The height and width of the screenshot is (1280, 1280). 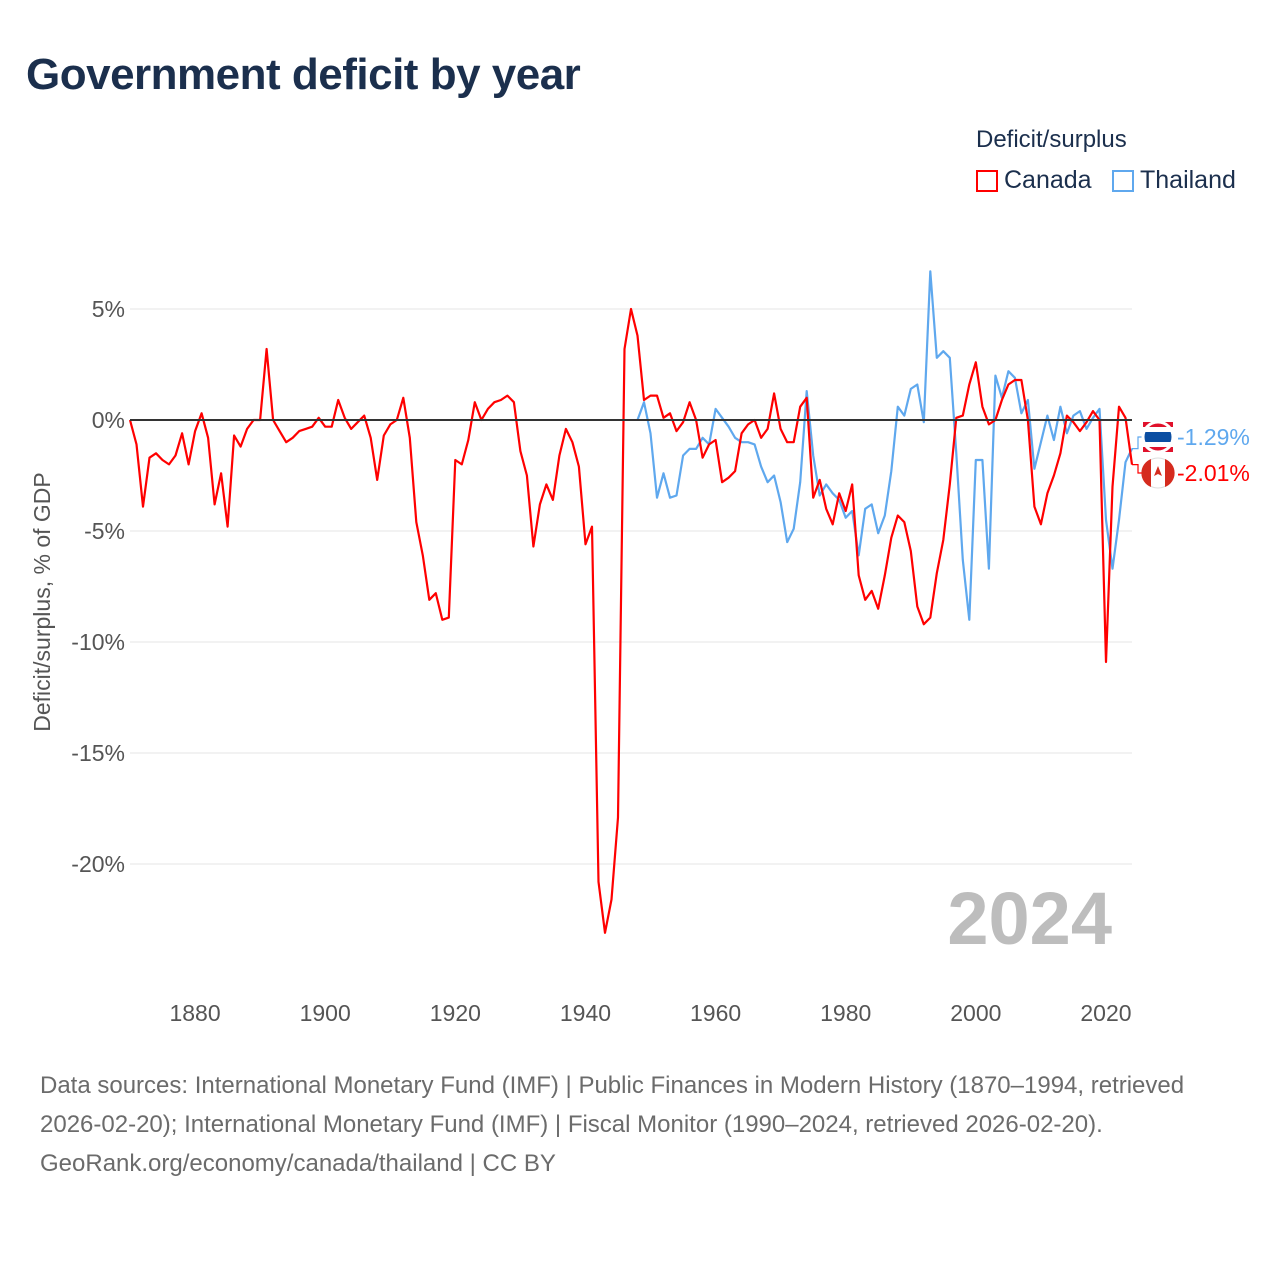 I want to click on y-tick-label: -10%, so click(x=98, y=642).